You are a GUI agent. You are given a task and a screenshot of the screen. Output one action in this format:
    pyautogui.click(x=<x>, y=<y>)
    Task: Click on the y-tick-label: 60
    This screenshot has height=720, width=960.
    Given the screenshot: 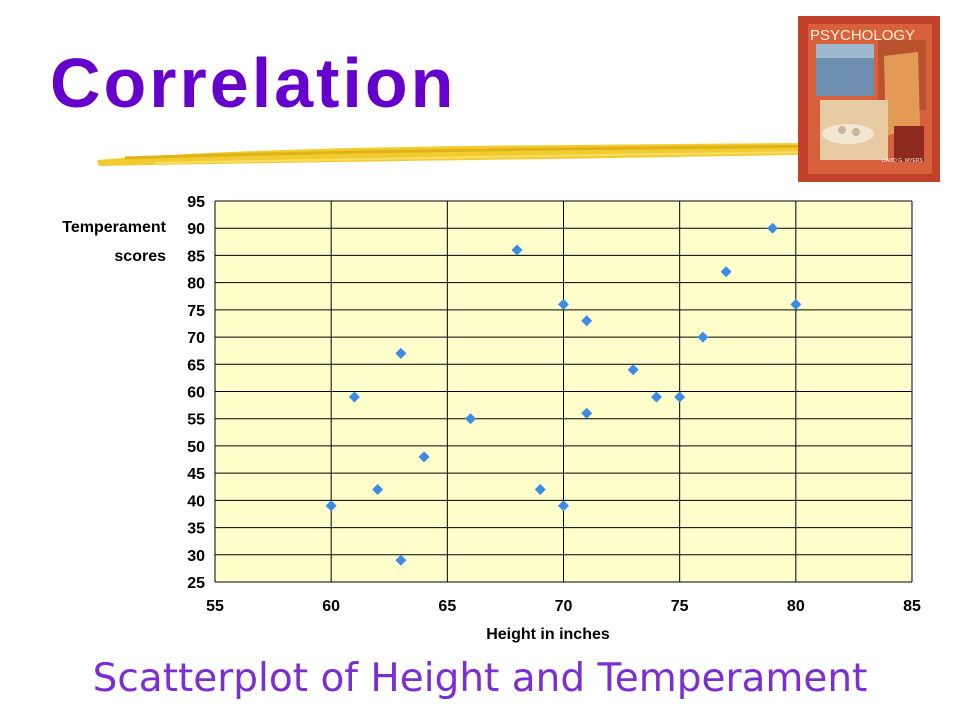 What is the action you would take?
    pyautogui.click(x=196, y=393)
    